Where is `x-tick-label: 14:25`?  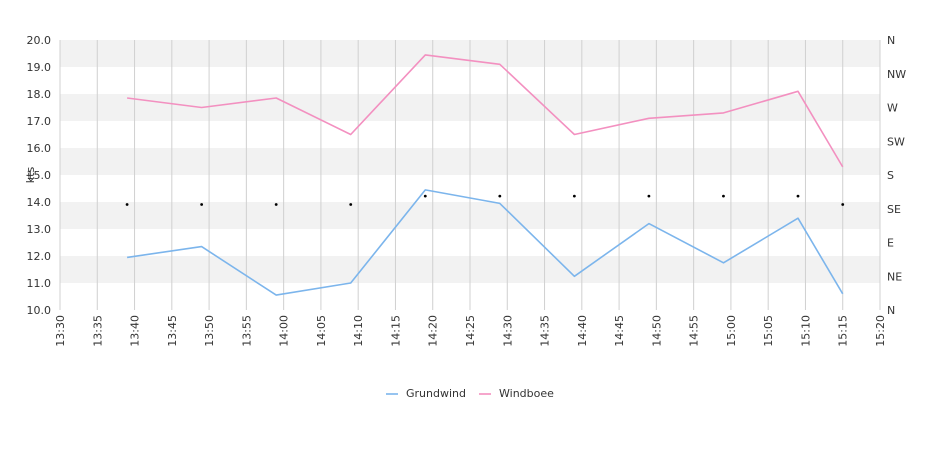 x-tick-label: 14:25 is located at coordinates (470, 331).